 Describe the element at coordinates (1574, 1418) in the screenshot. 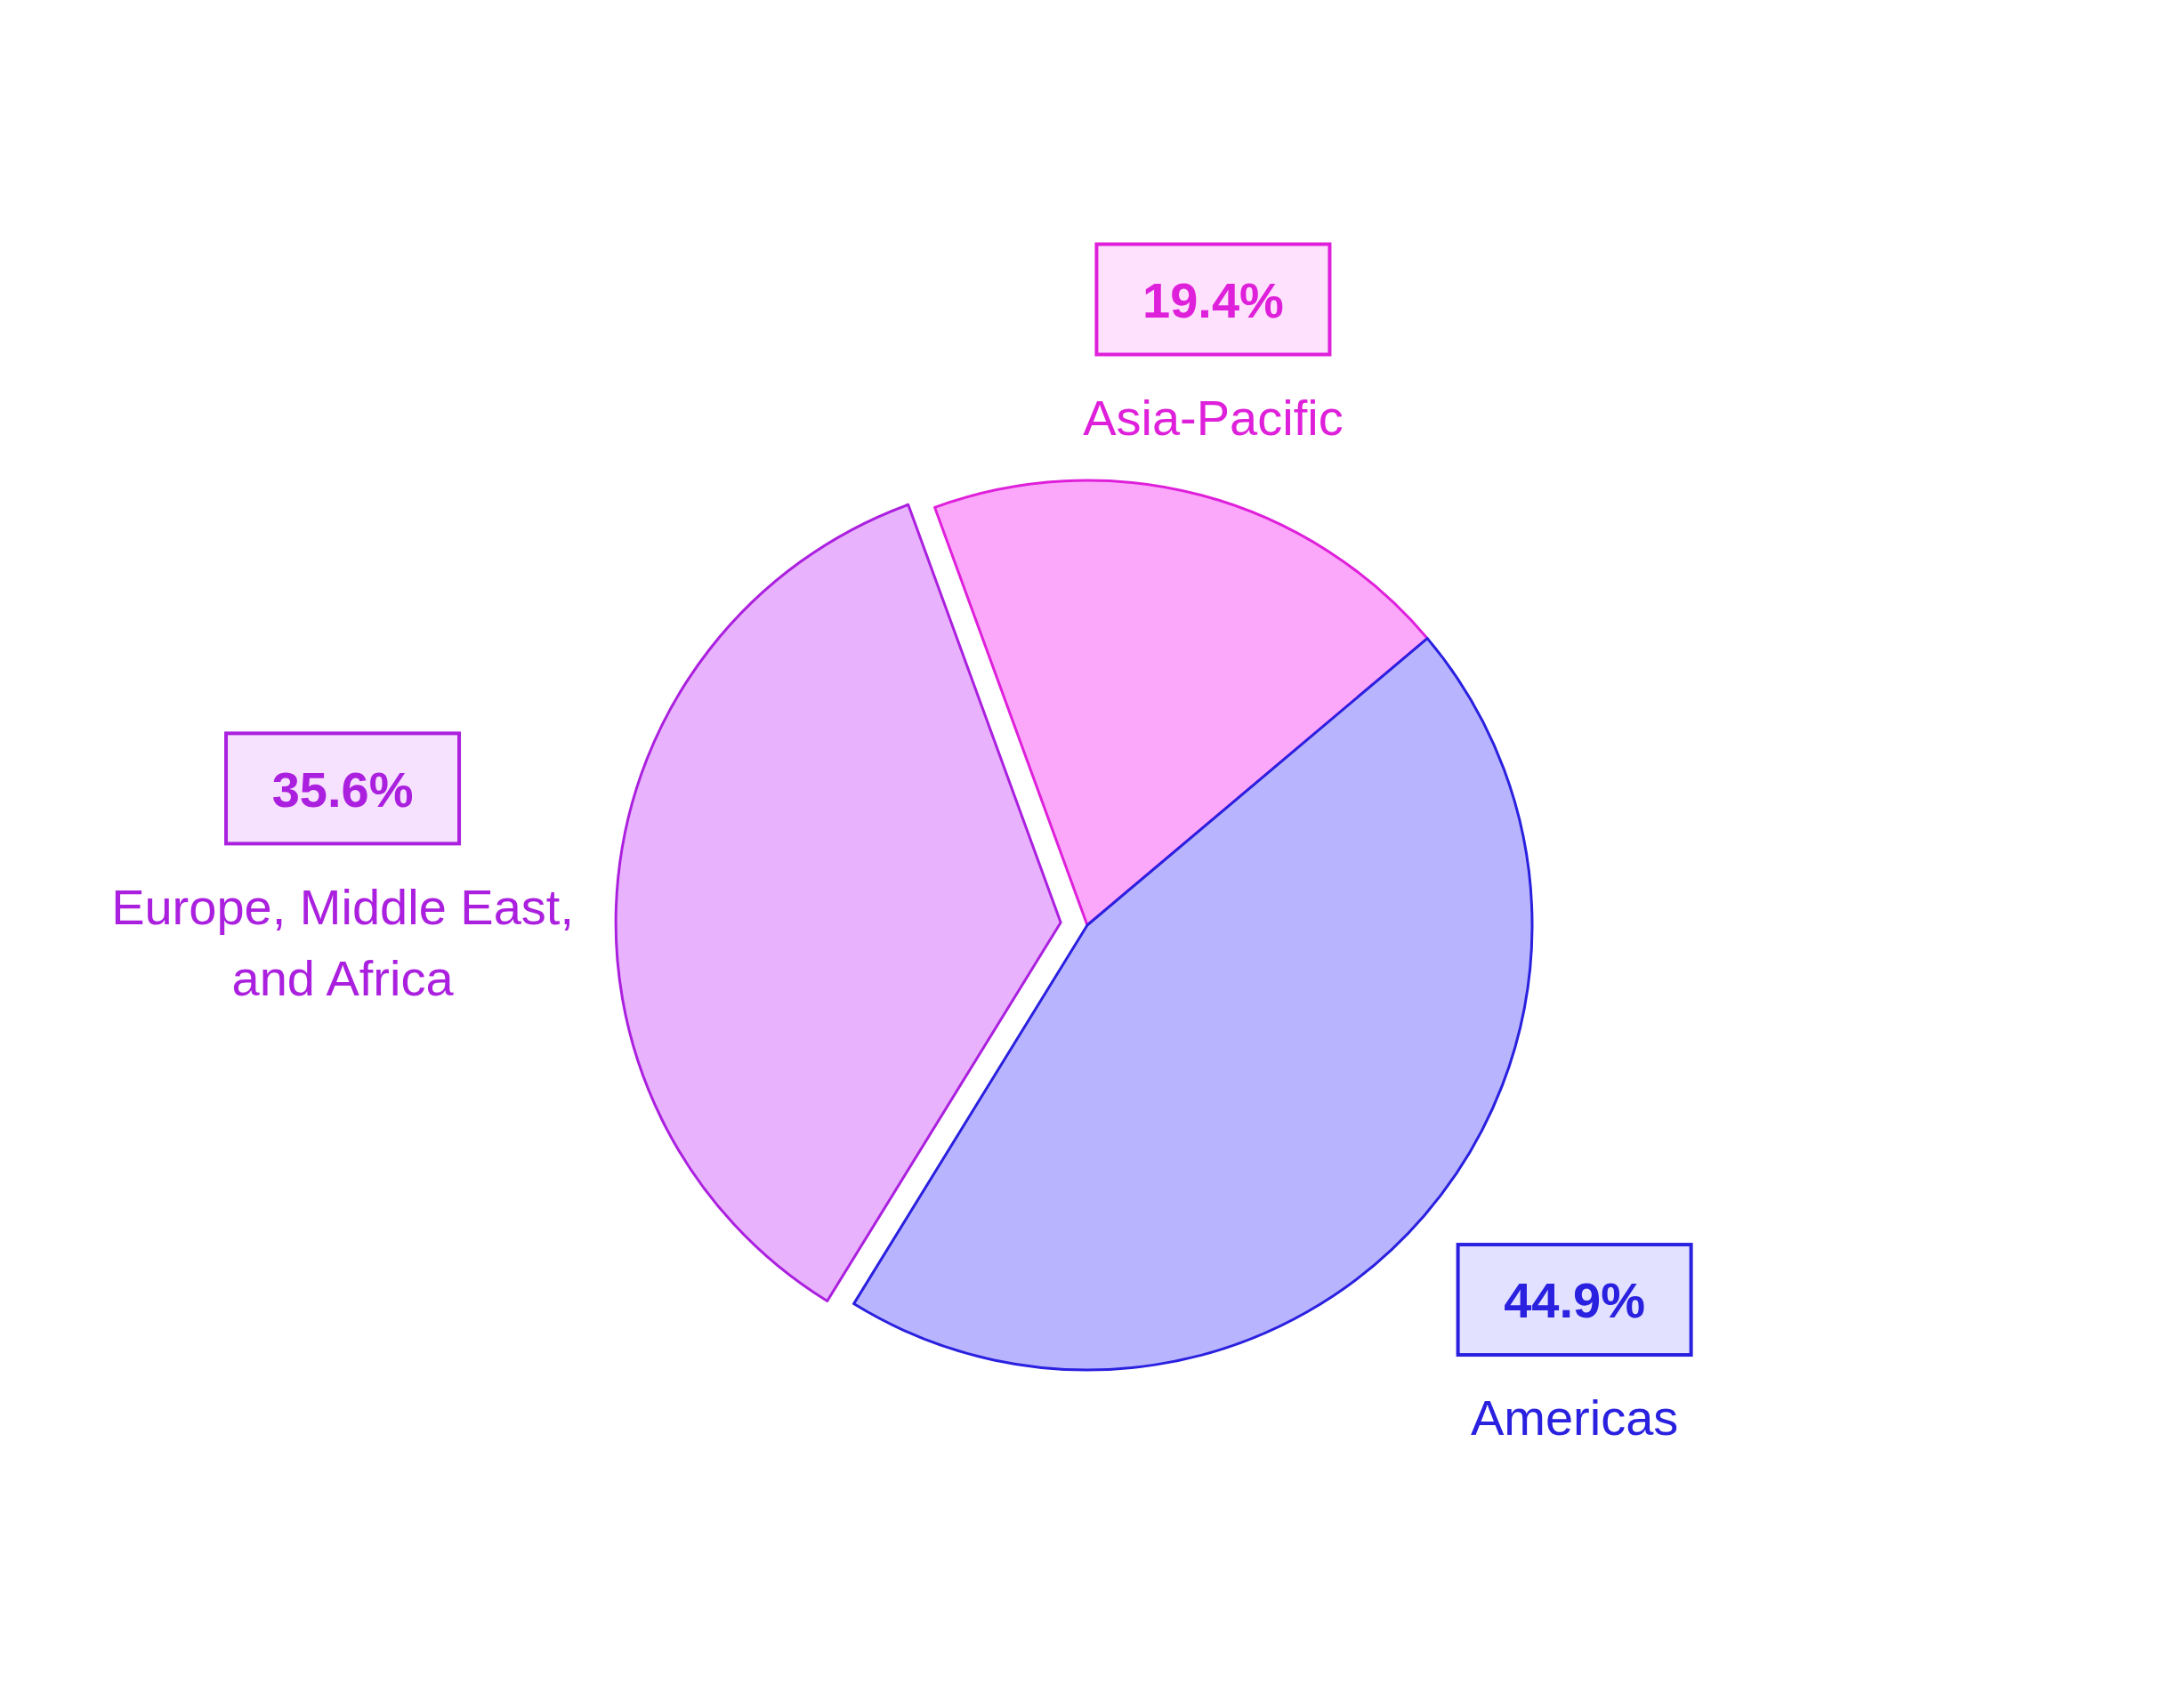

I see `slice-label: Americas` at that location.